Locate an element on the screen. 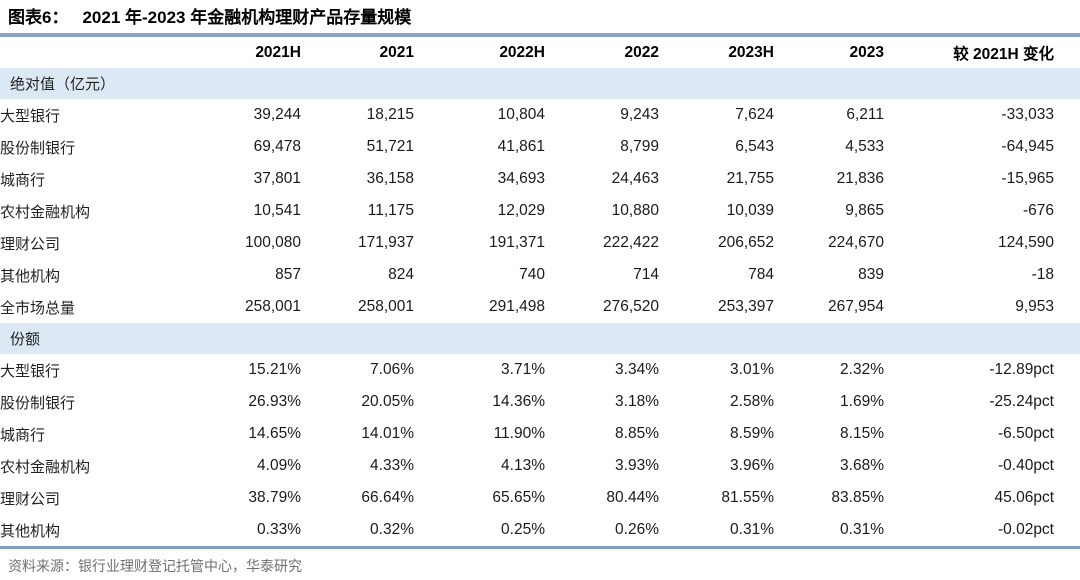 This screenshot has height=580, width=1080. value-cell: 784 is located at coordinates (761, 274).